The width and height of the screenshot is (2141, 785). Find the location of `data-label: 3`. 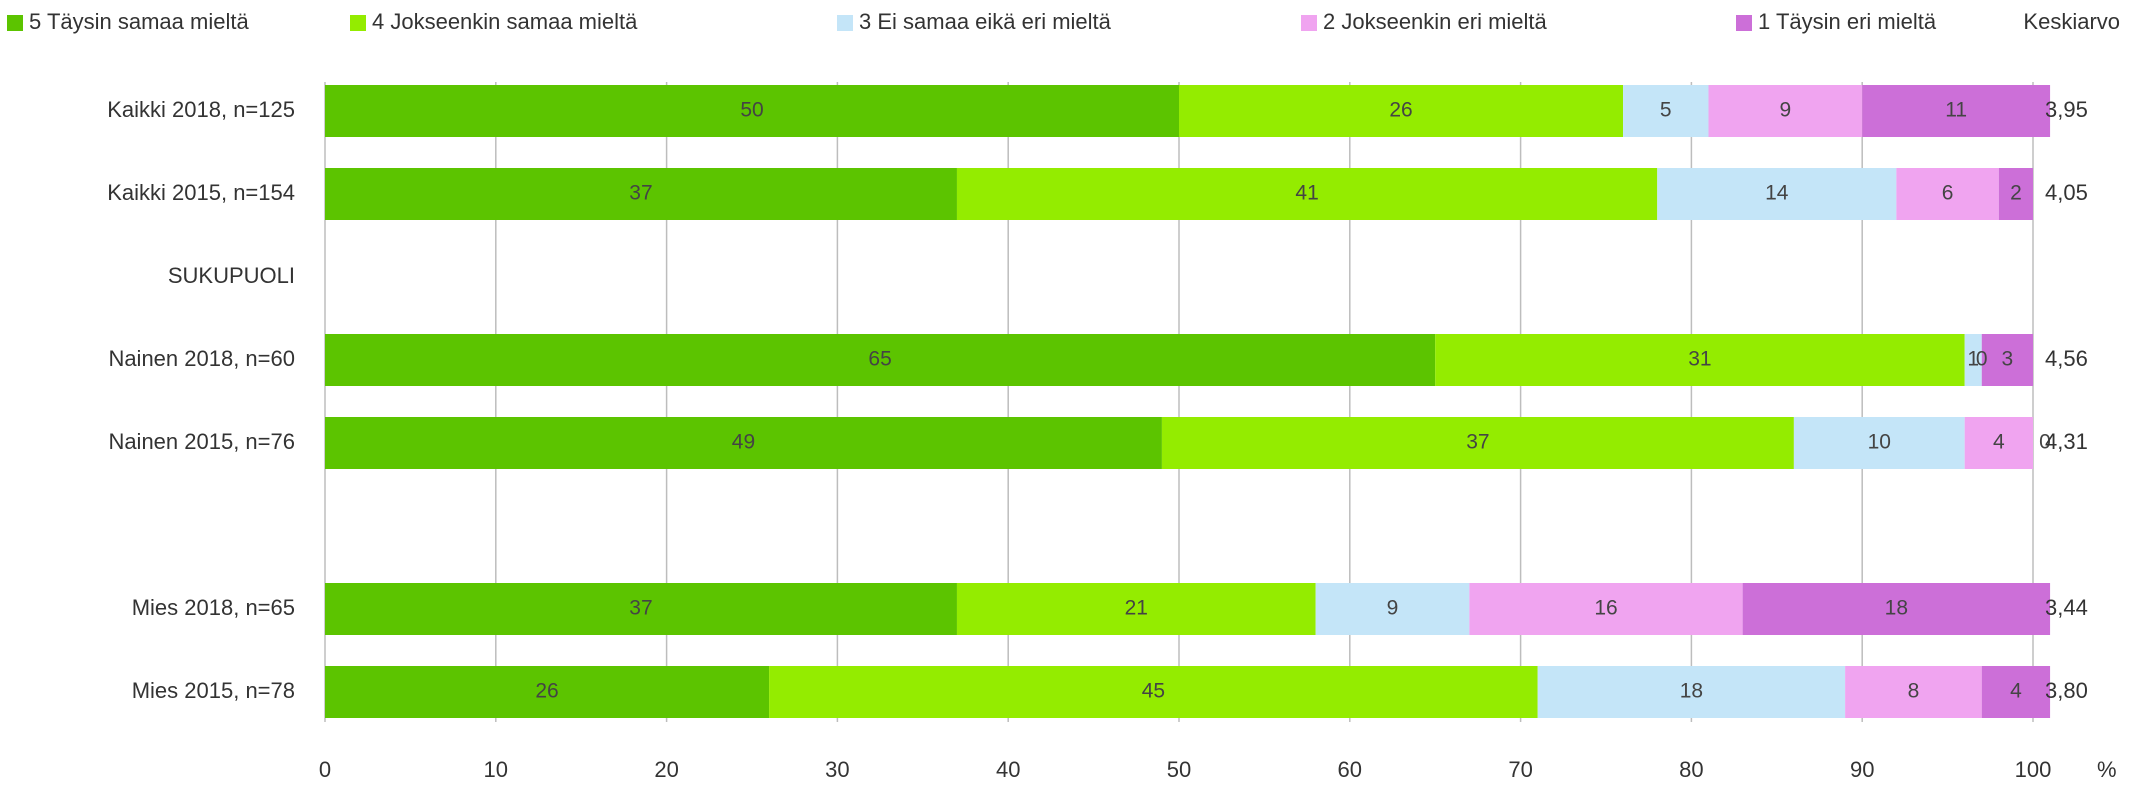

data-label: 3 is located at coordinates (2008, 359).